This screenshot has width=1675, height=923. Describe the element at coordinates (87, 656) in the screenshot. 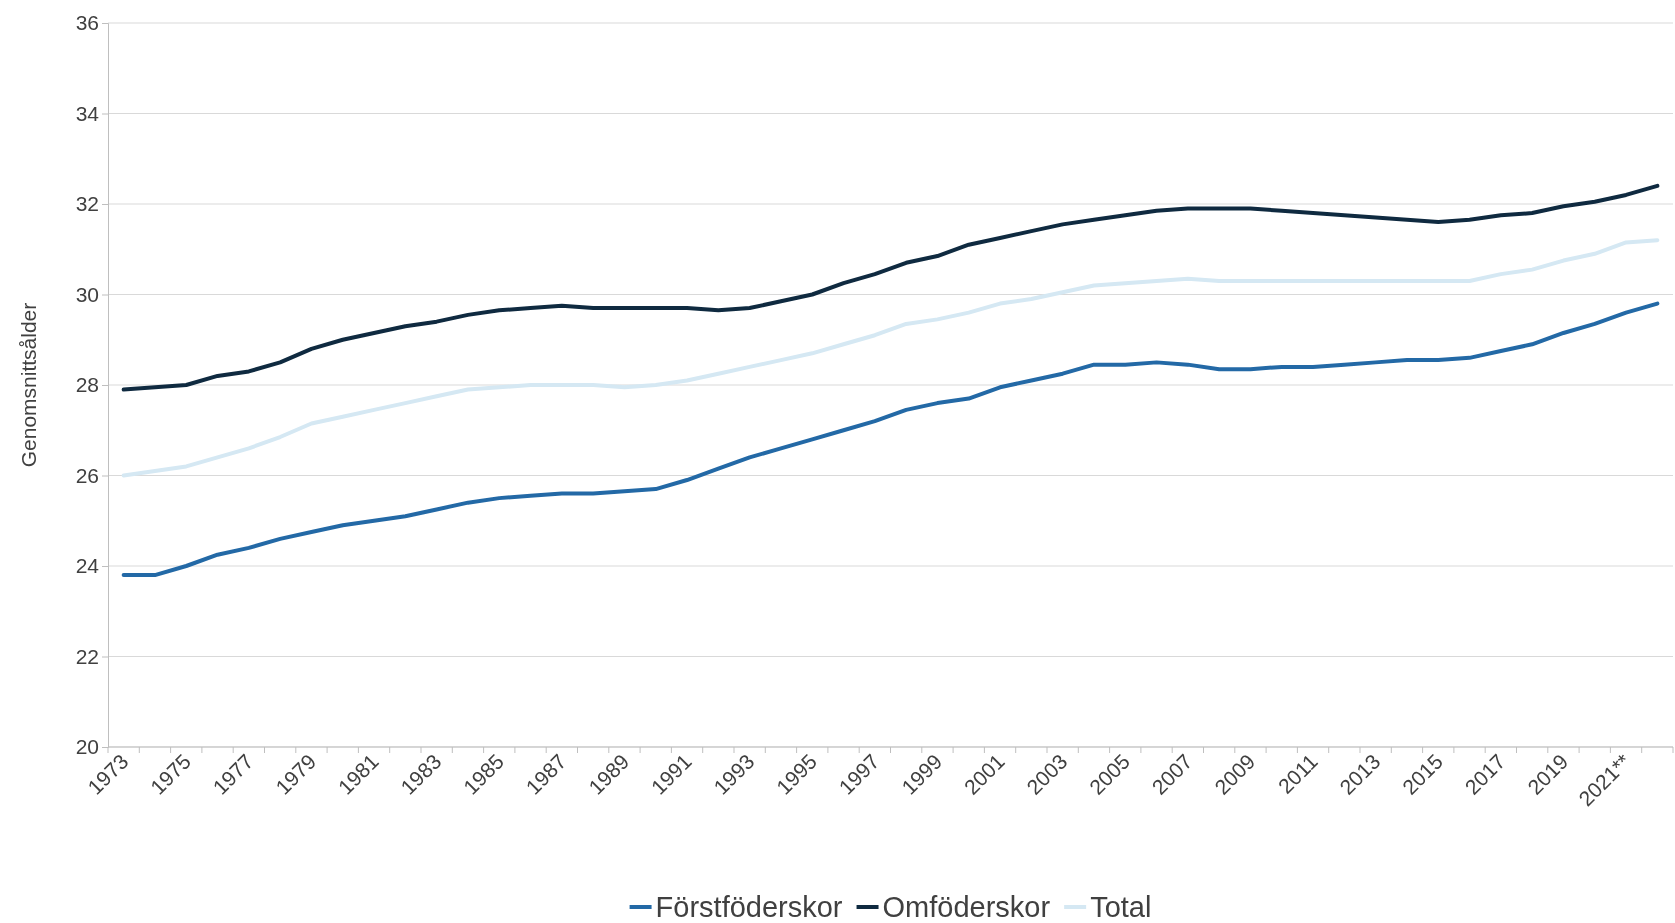

I see `y-tick-label: 22` at that location.